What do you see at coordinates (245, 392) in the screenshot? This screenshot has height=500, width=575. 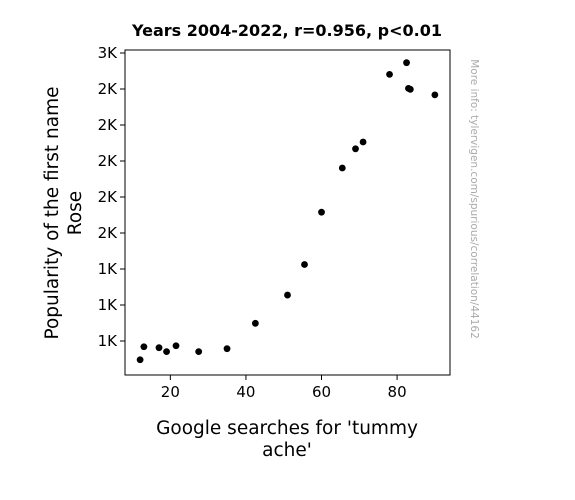 I see `x-tick-label: 40` at bounding box center [245, 392].